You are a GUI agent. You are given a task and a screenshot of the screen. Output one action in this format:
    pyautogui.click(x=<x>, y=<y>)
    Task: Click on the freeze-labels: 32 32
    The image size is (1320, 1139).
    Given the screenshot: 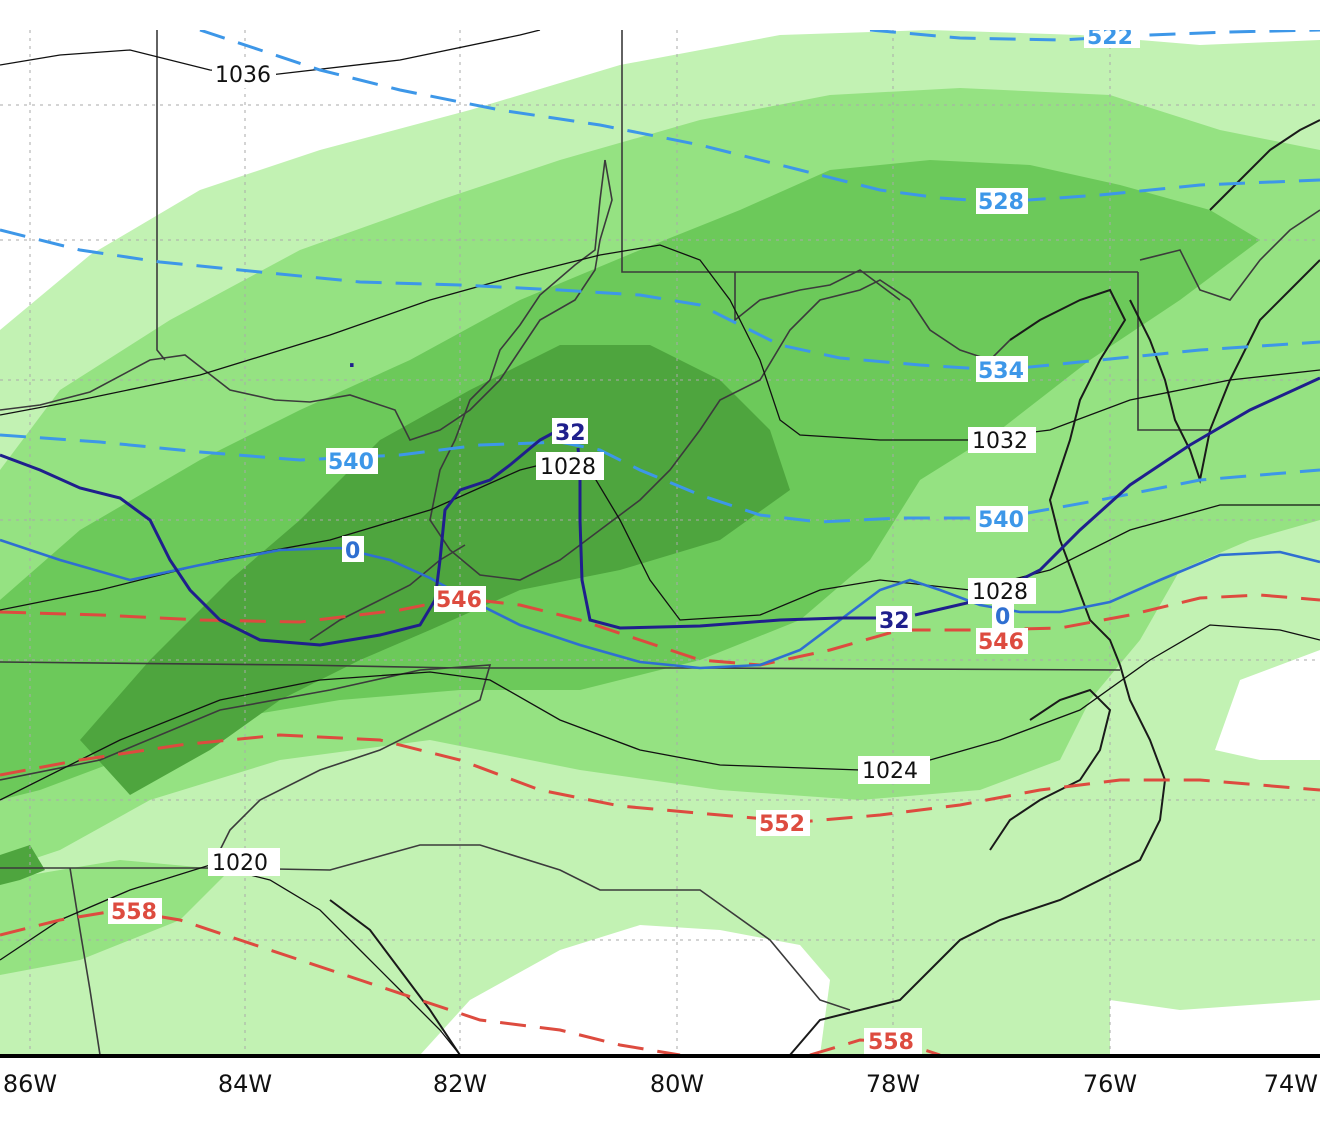 What is the action you would take?
    pyautogui.click(x=732, y=526)
    